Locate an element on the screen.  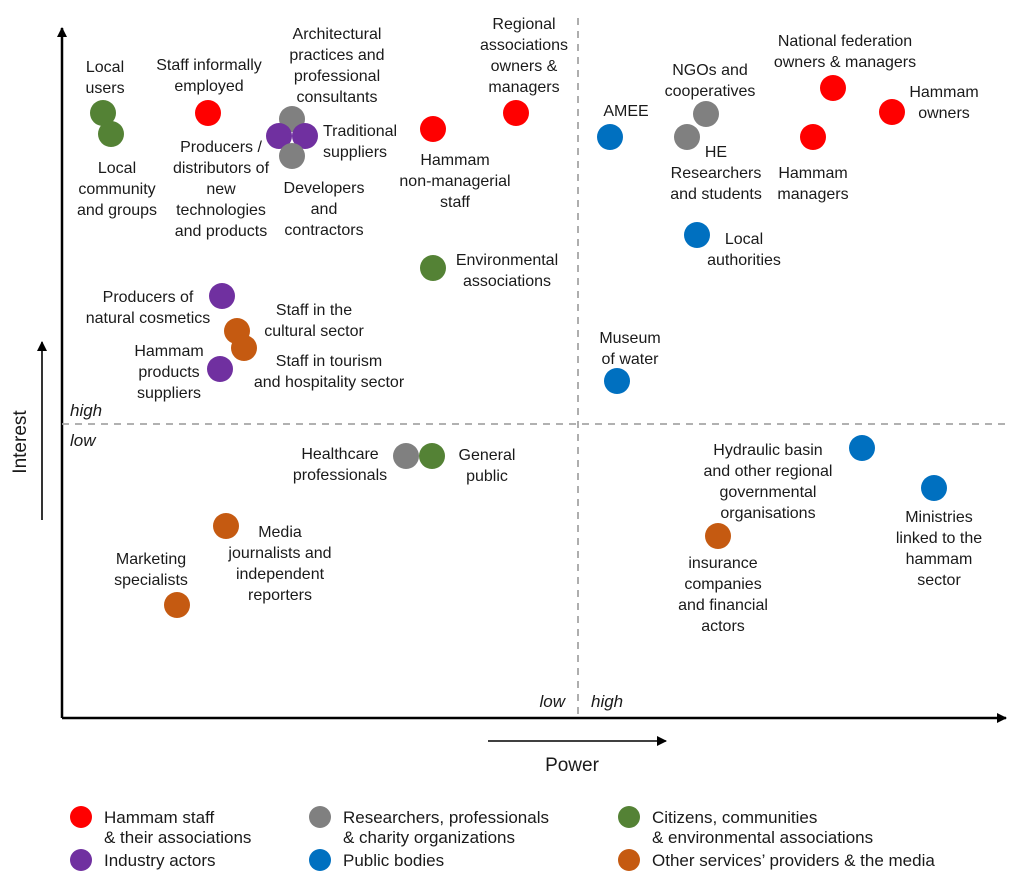
local-community-label: Local community and groups is located at coordinates (117, 189).